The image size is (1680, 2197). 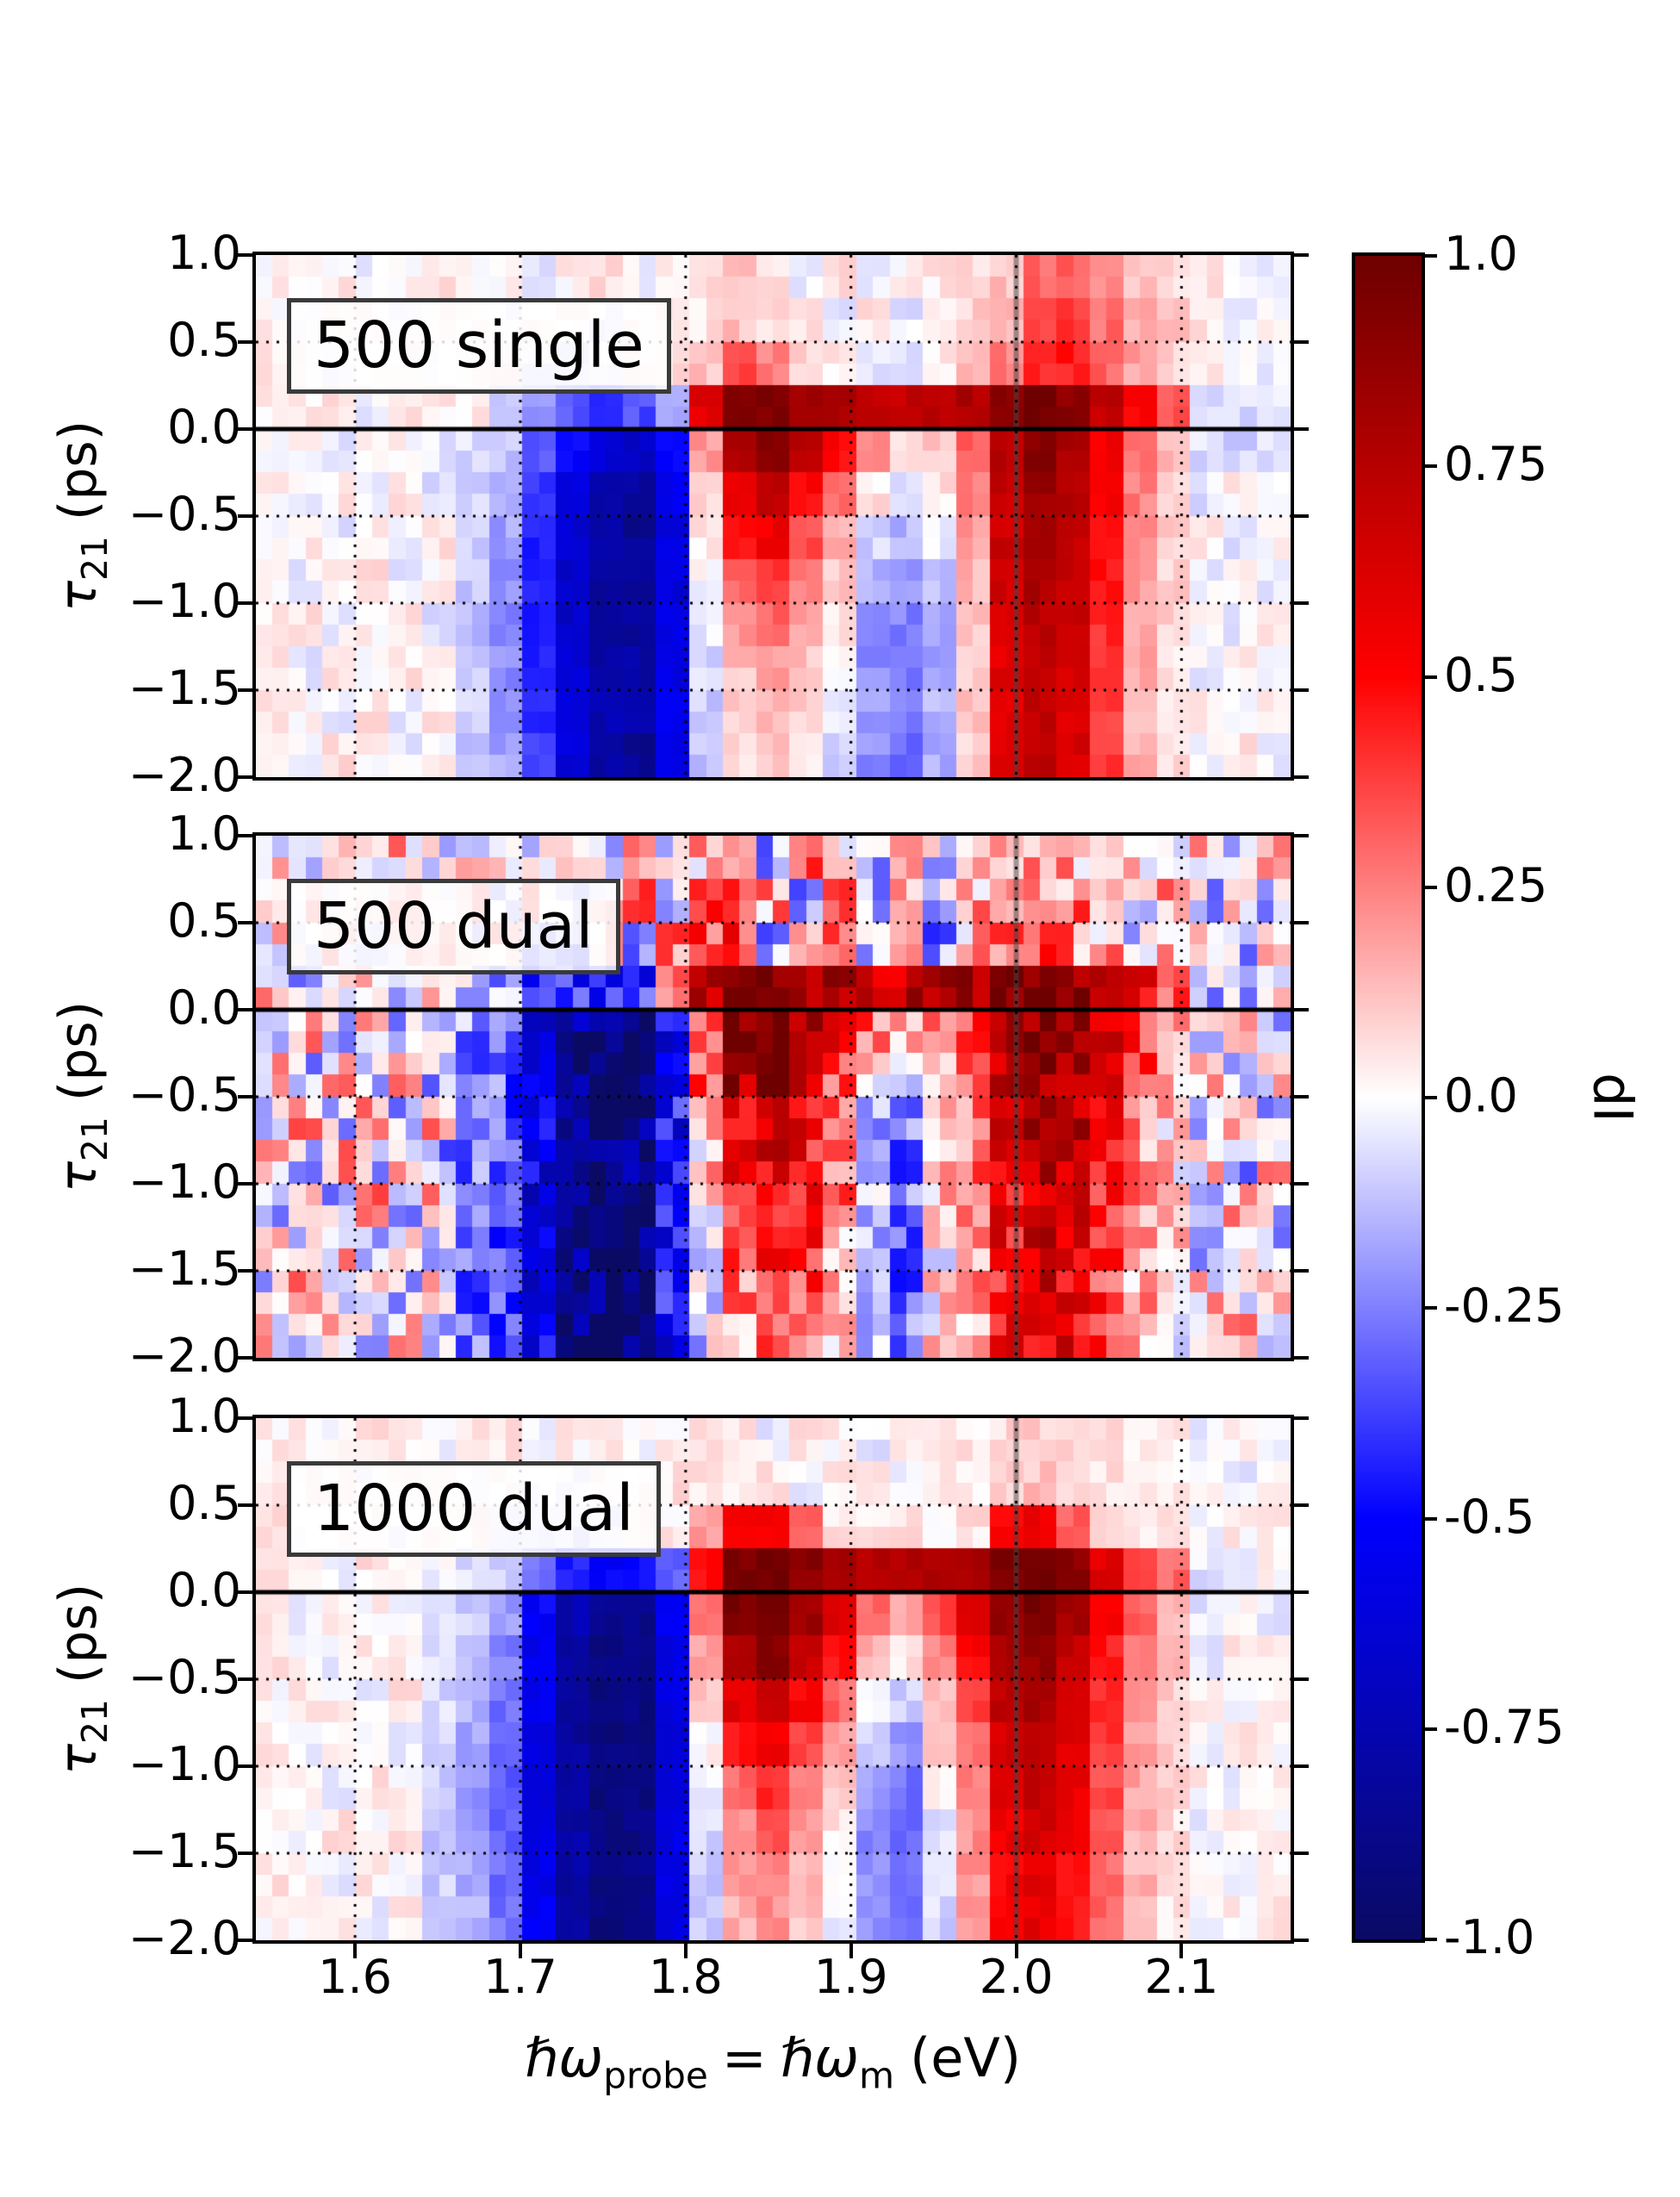 I want to click on ev-unit: (eV), so click(x=966, y=2057).